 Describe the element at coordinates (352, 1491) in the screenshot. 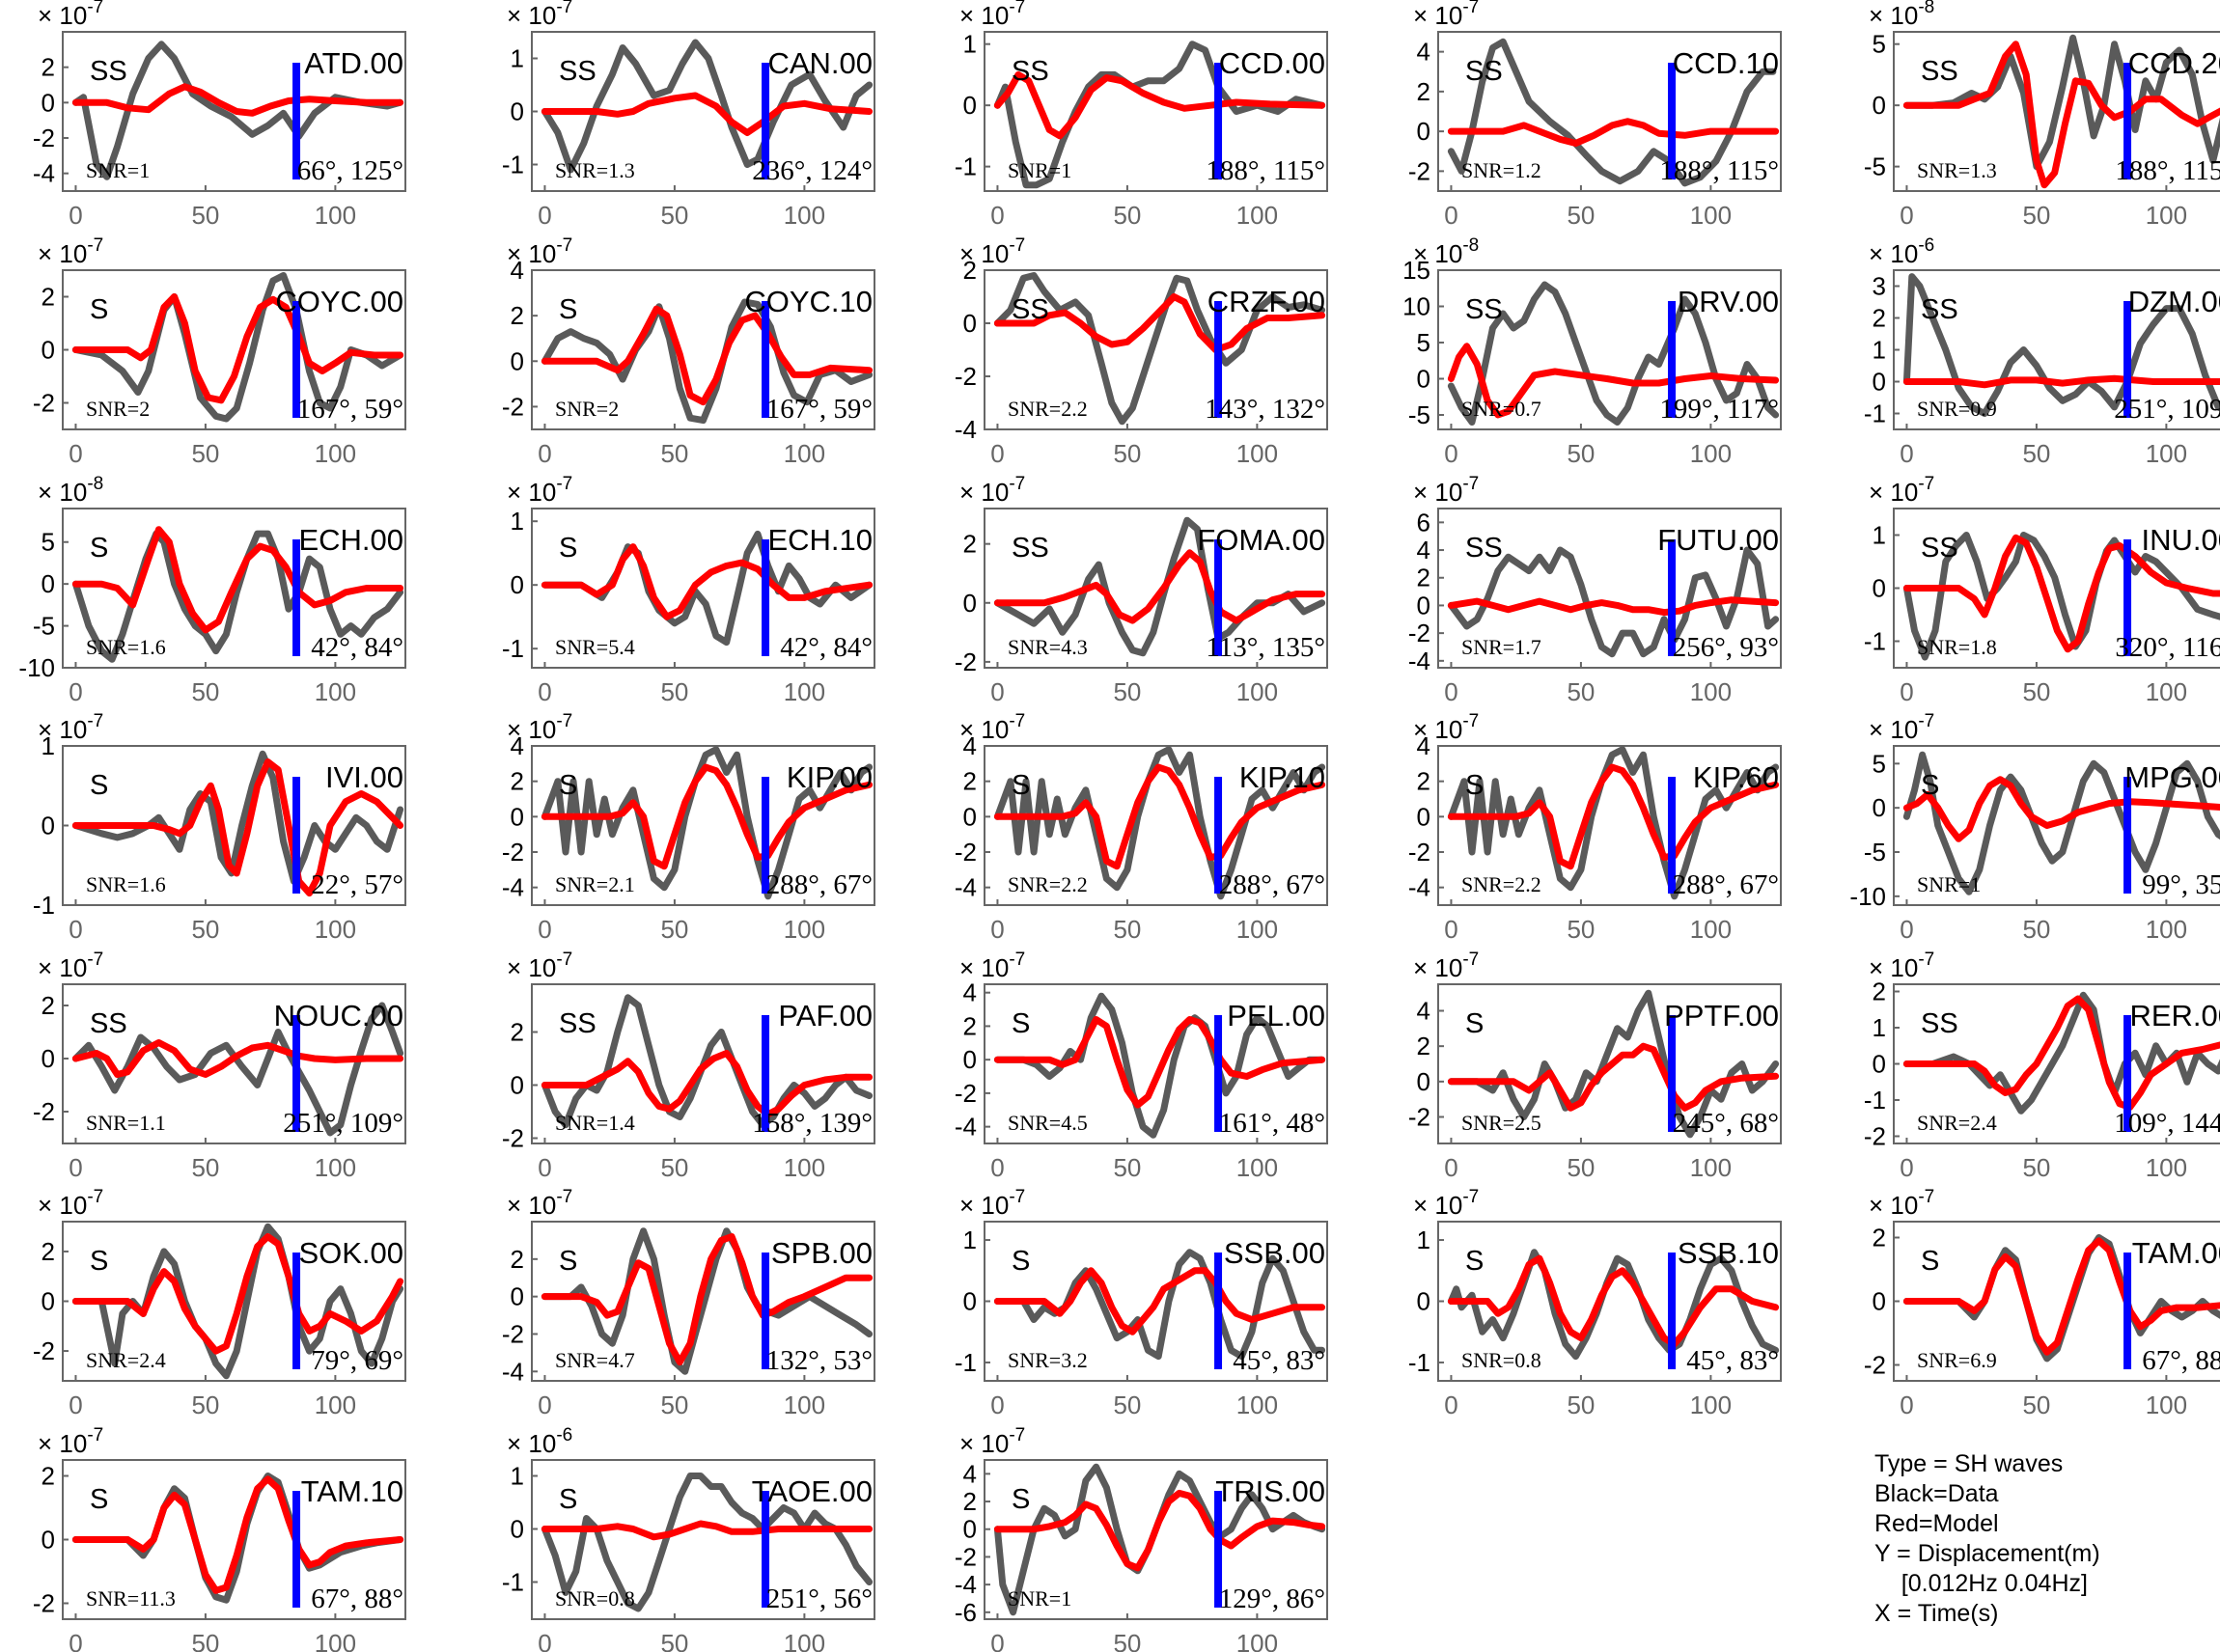

I see `station-label: TAM.10` at that location.